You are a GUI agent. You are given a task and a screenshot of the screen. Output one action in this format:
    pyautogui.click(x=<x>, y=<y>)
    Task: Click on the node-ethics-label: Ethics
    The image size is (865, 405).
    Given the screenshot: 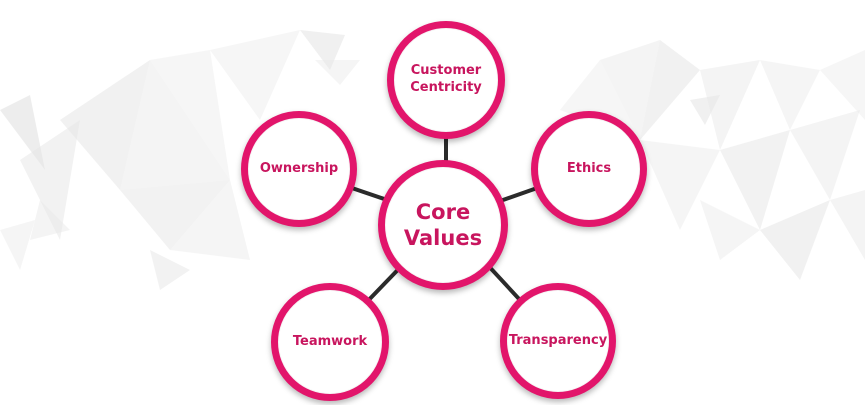 What is the action you would take?
    pyautogui.click(x=589, y=168)
    